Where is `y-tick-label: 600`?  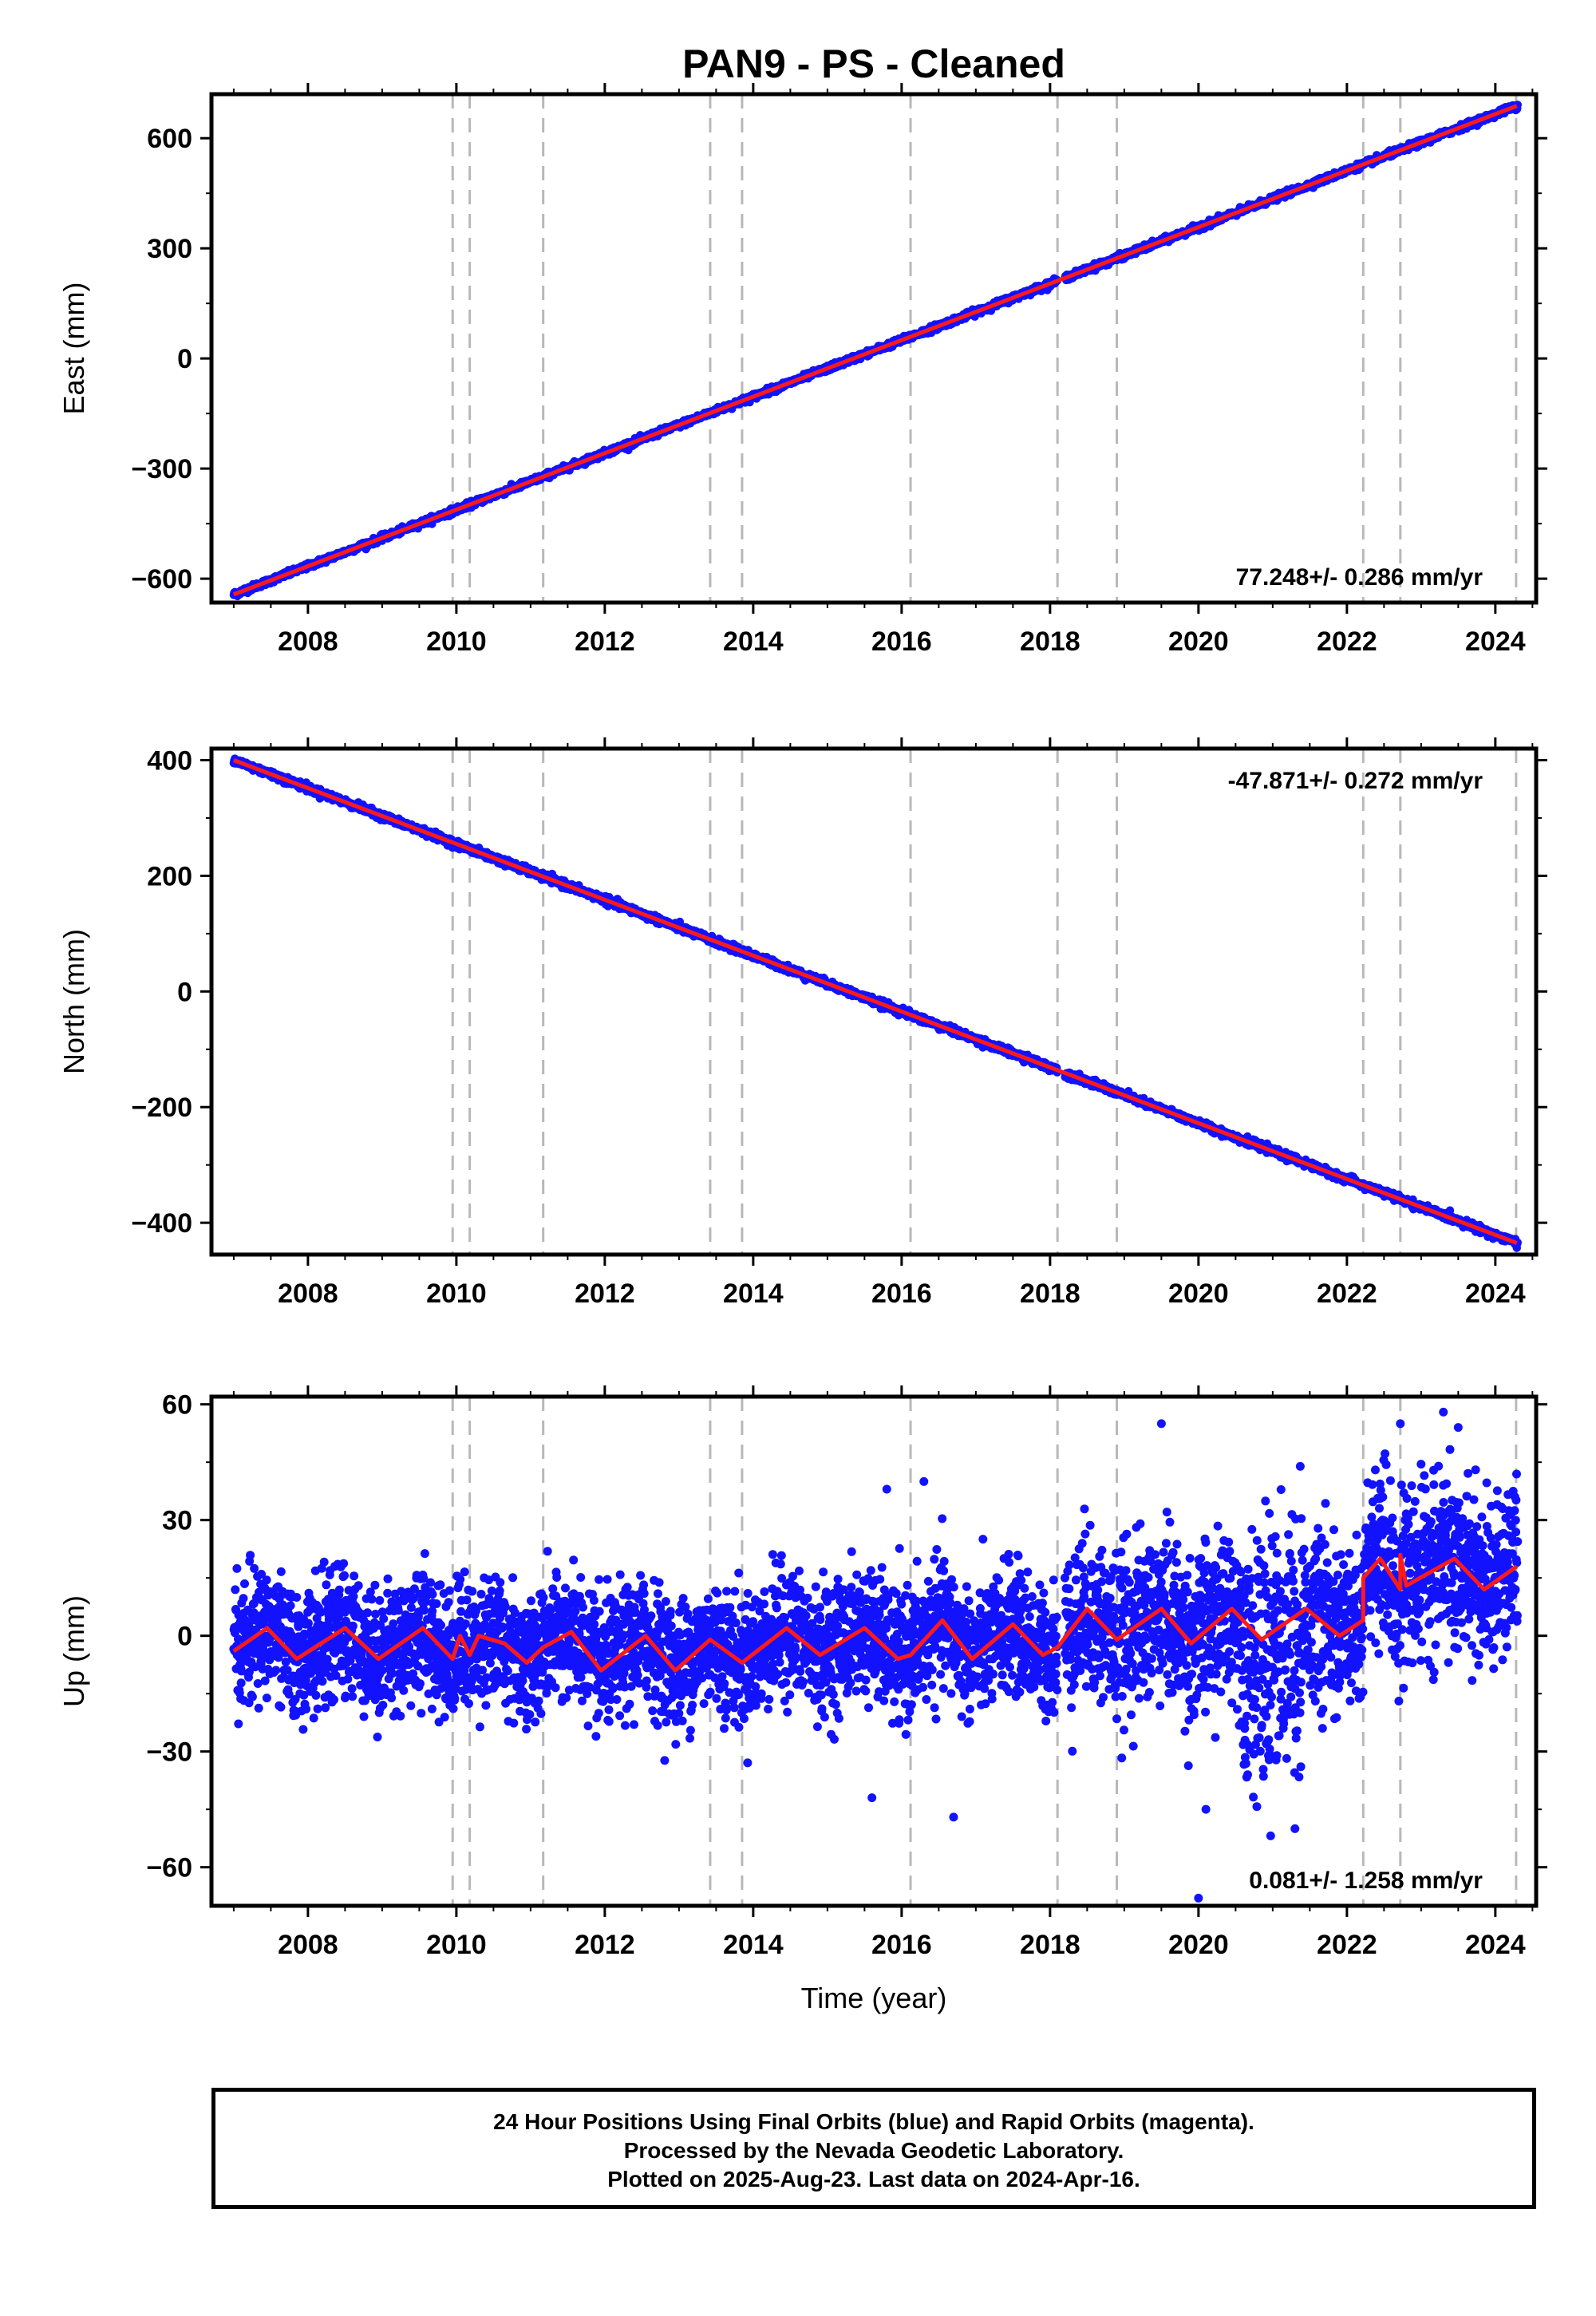
y-tick-label: 600 is located at coordinates (169, 139).